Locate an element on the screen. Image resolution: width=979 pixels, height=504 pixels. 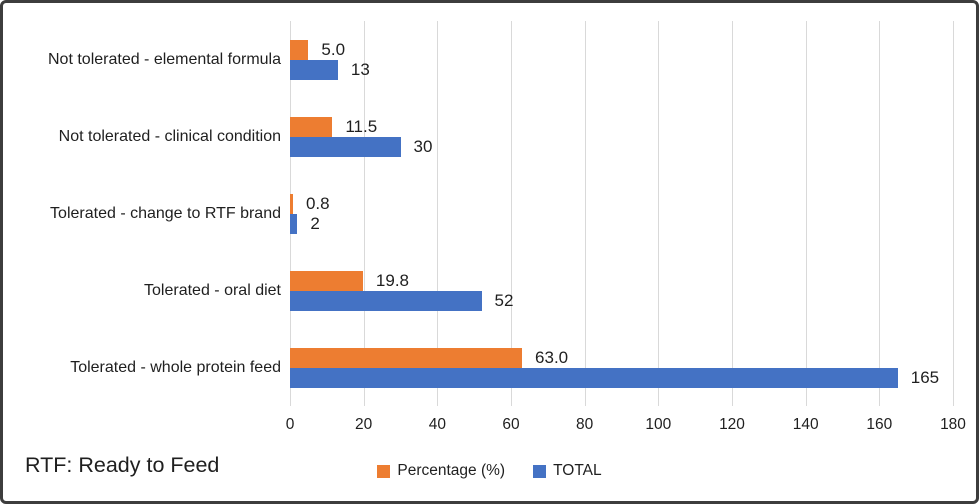
legend-item-percentage: Percentage (%) is located at coordinates (441, 471).